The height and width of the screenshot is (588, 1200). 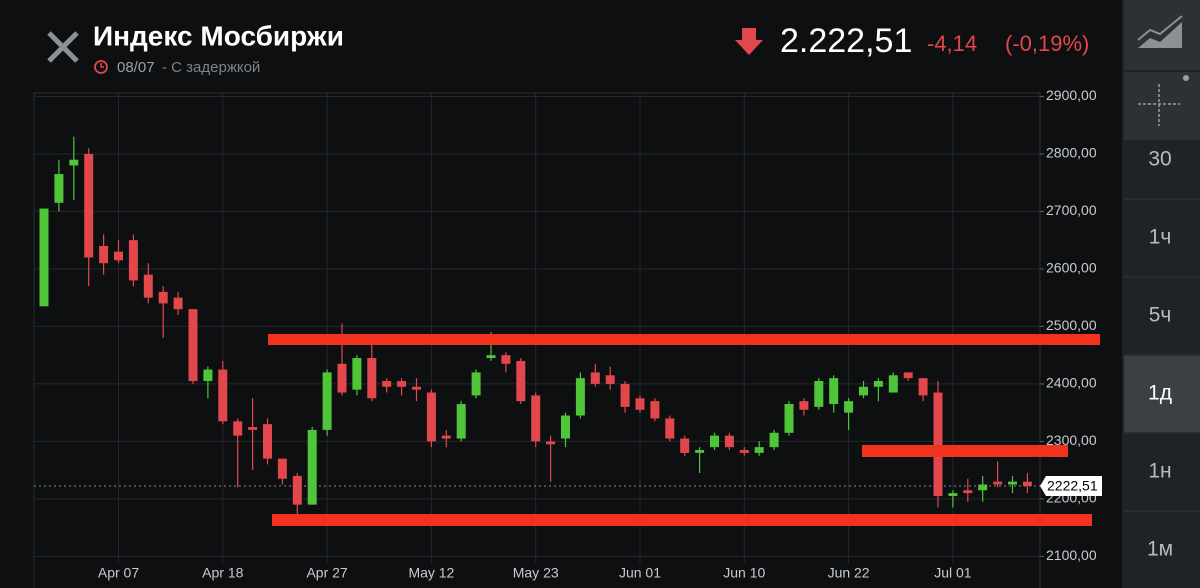 I want to click on last-price: 2.222,51, so click(x=846, y=41).